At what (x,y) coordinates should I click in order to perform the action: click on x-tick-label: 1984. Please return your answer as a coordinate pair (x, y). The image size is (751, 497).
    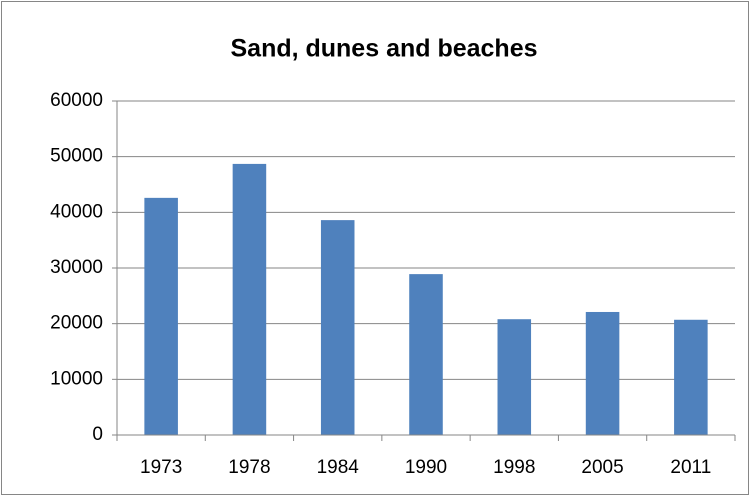
    Looking at the image, I should click on (338, 467).